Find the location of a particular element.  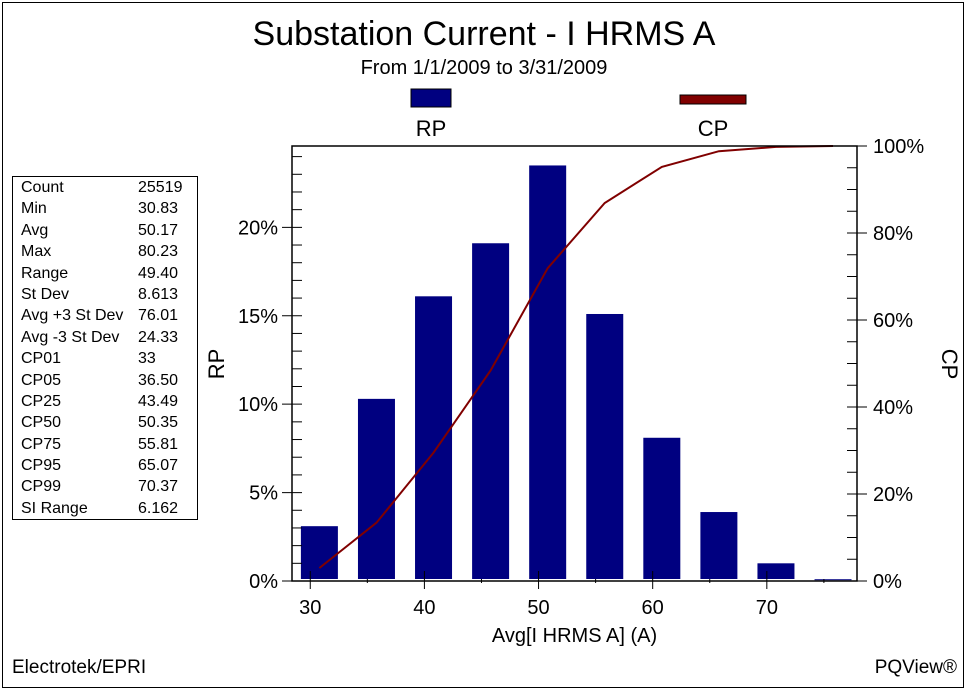

right-tick-label: 80% is located at coordinates (893, 234).